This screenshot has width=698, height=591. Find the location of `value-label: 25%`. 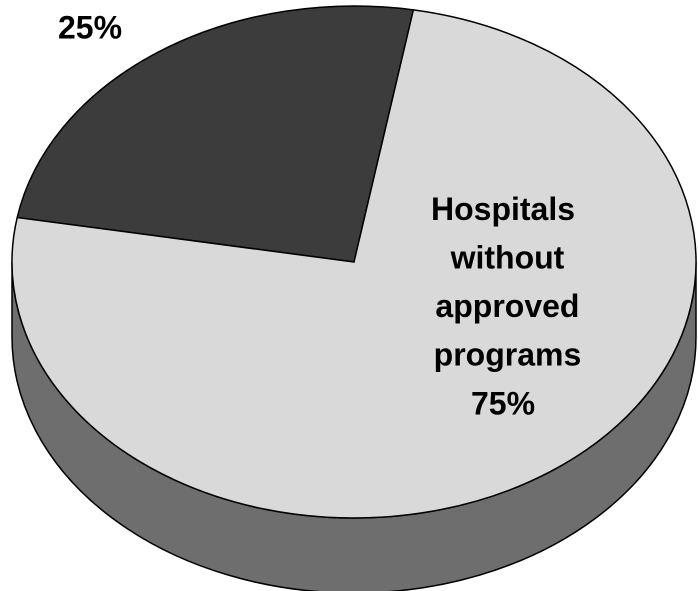

value-label: 25% is located at coordinates (90, 27).